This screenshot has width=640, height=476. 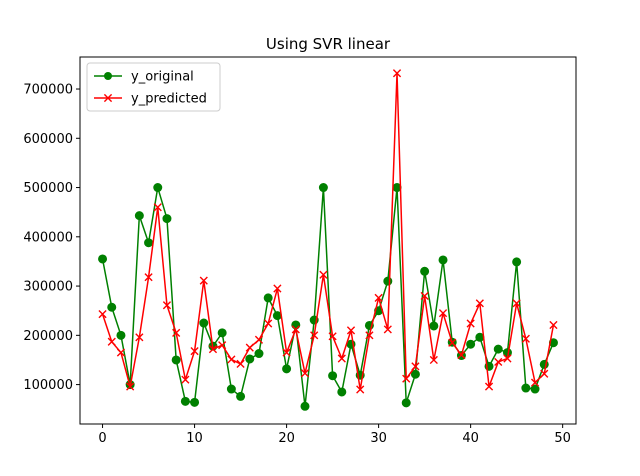 I want to click on y-tick-label: 700000, so click(x=48, y=90).